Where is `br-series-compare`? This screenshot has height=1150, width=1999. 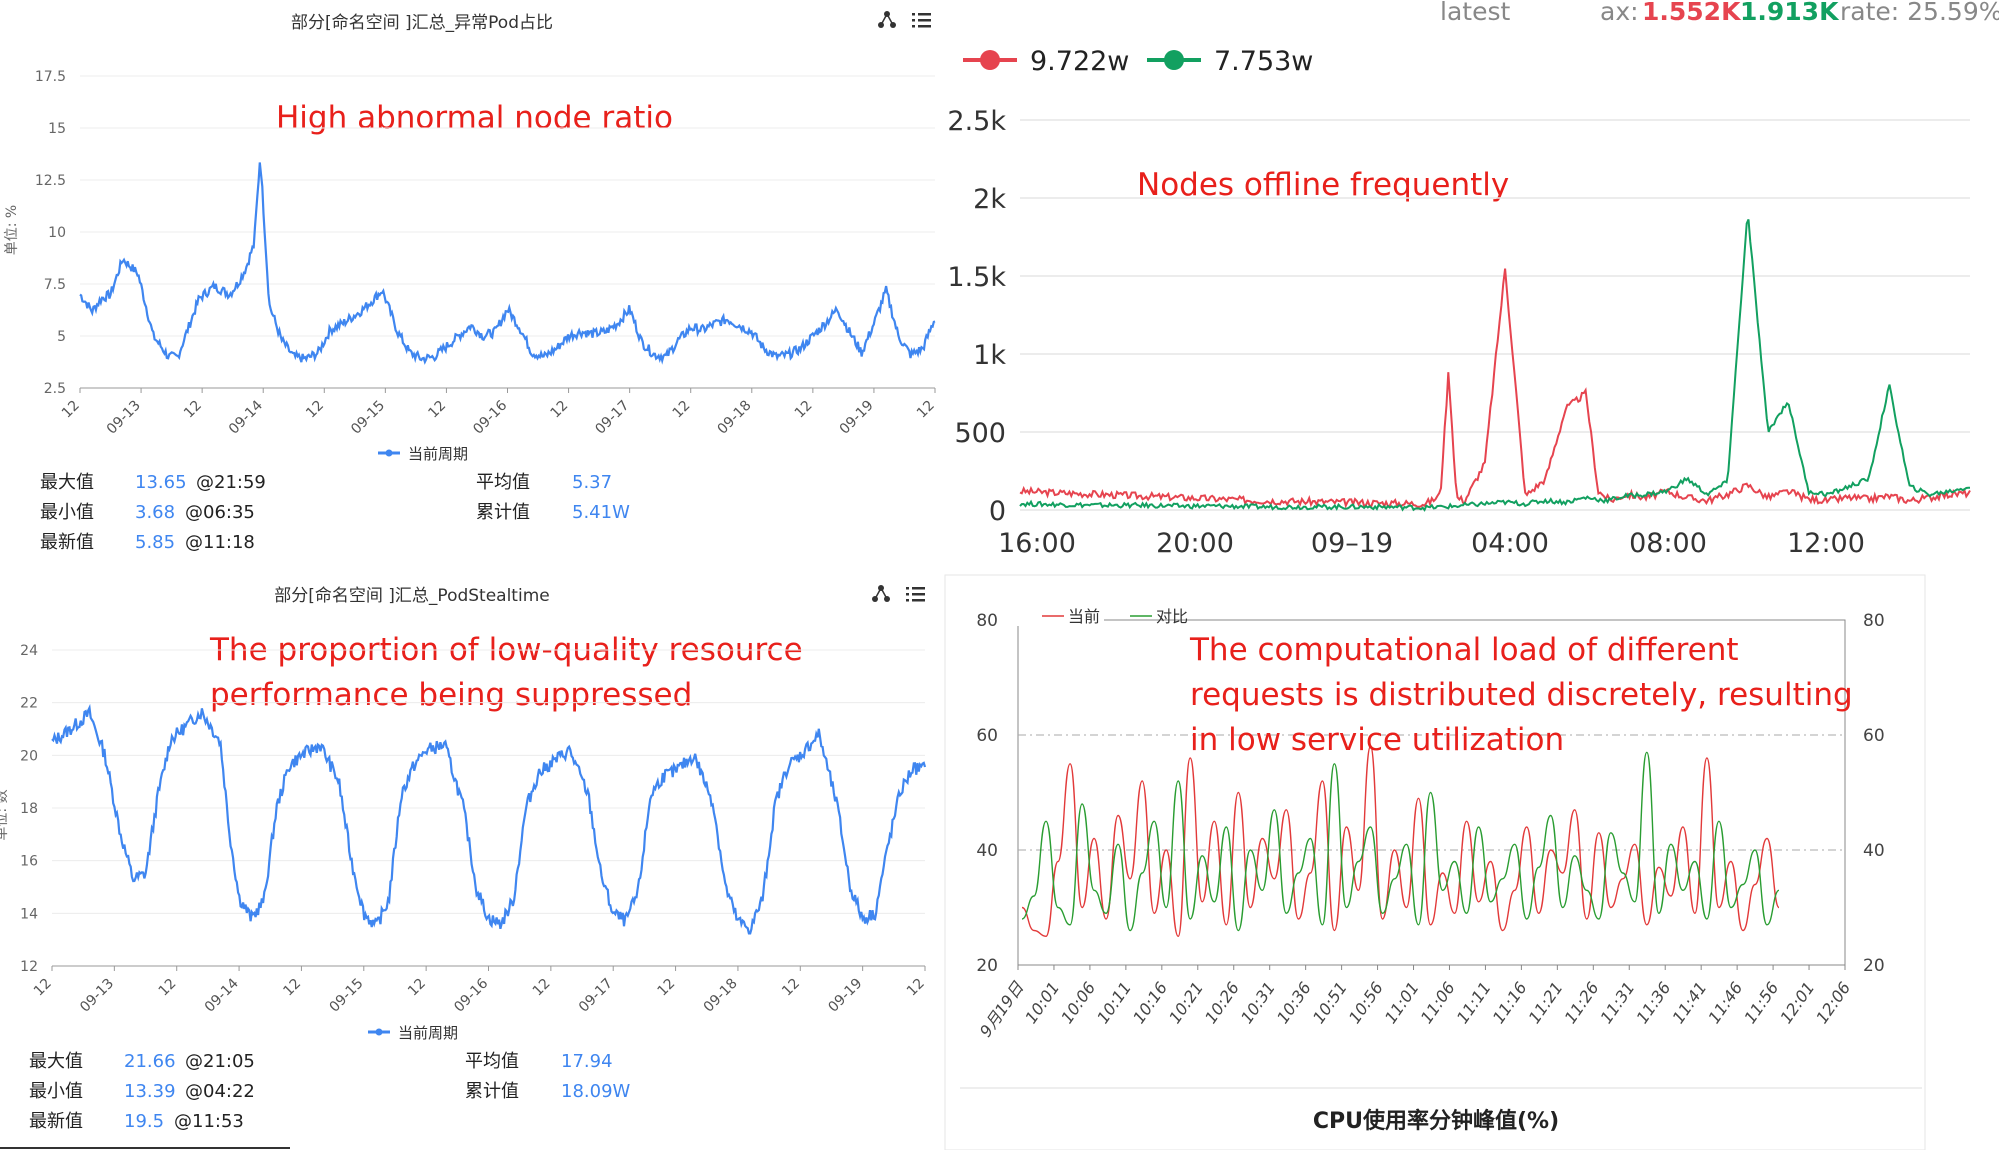
br-series-compare is located at coordinates (1400, 841).